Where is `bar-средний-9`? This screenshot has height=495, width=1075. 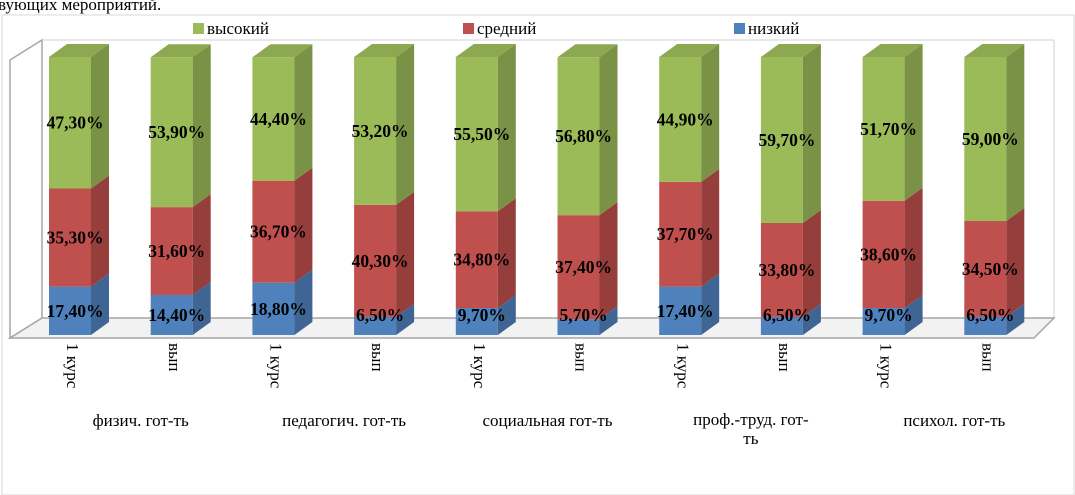 bar-средний-9 is located at coordinates (892, 248).